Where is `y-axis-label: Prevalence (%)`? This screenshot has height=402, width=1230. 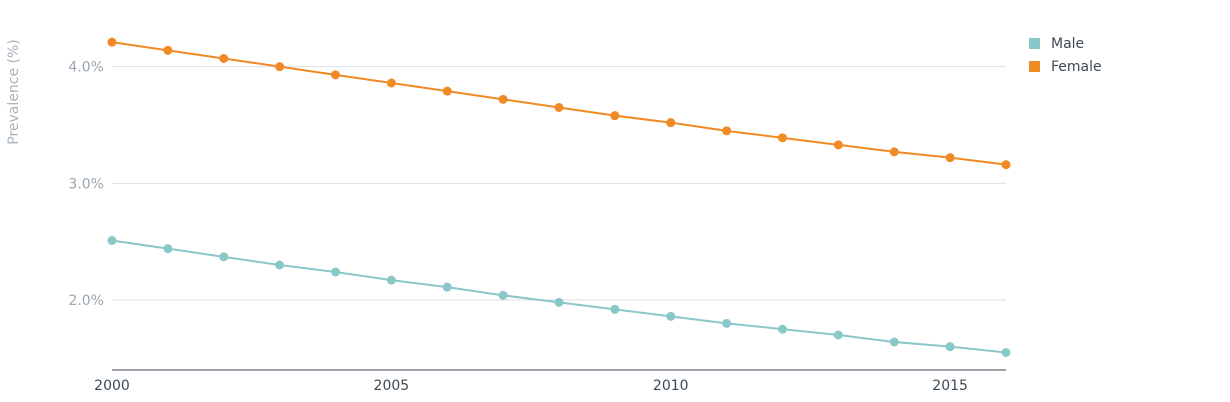 y-axis-label: Prevalence (%) is located at coordinates (14, 92).